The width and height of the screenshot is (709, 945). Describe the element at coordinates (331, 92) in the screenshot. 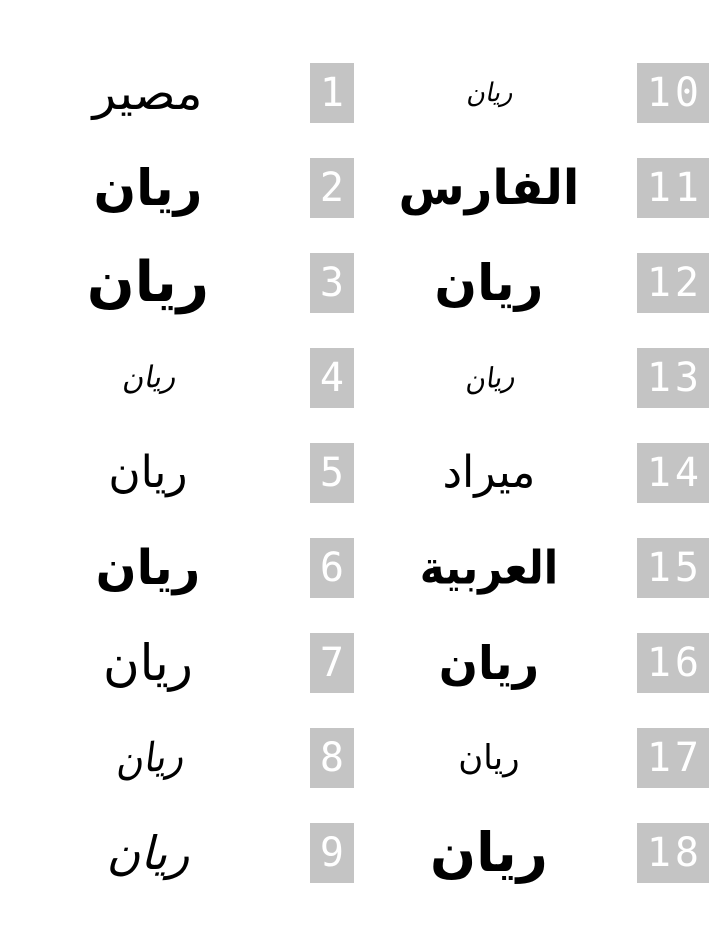

I see `specimen-number-badge: 1` at that location.